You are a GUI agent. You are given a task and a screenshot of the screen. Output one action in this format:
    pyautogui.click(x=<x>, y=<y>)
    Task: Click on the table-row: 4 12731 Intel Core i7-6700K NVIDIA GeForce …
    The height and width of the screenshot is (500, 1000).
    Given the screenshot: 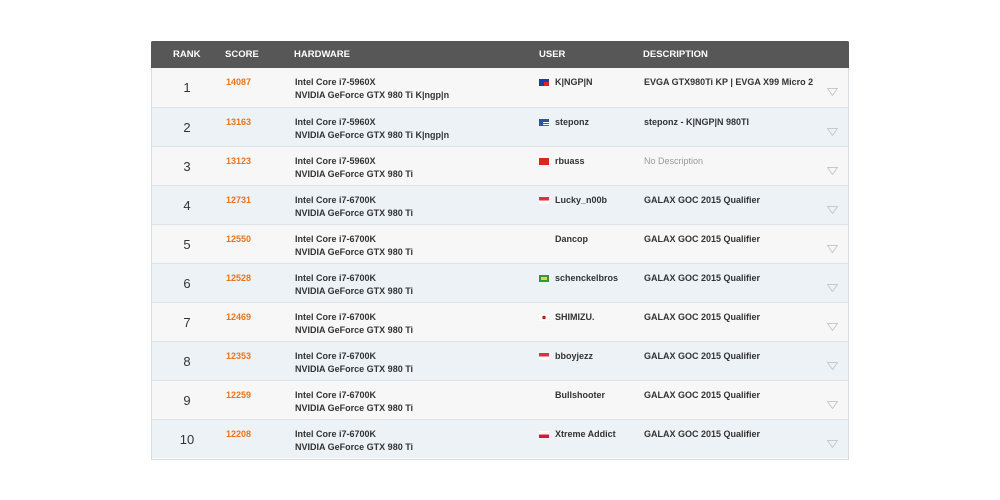 What is the action you would take?
    pyautogui.click(x=500, y=204)
    